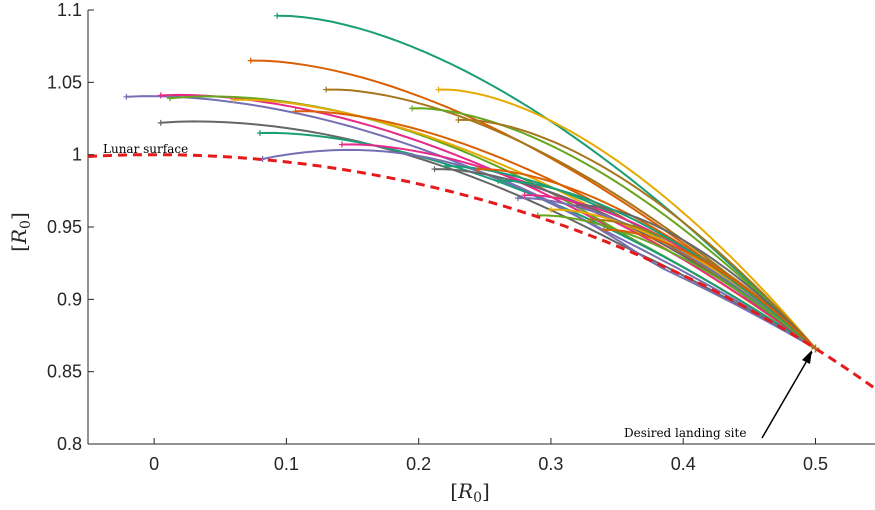 The height and width of the screenshot is (510, 875). I want to click on y-tick-label: 0.85, so click(64, 372).